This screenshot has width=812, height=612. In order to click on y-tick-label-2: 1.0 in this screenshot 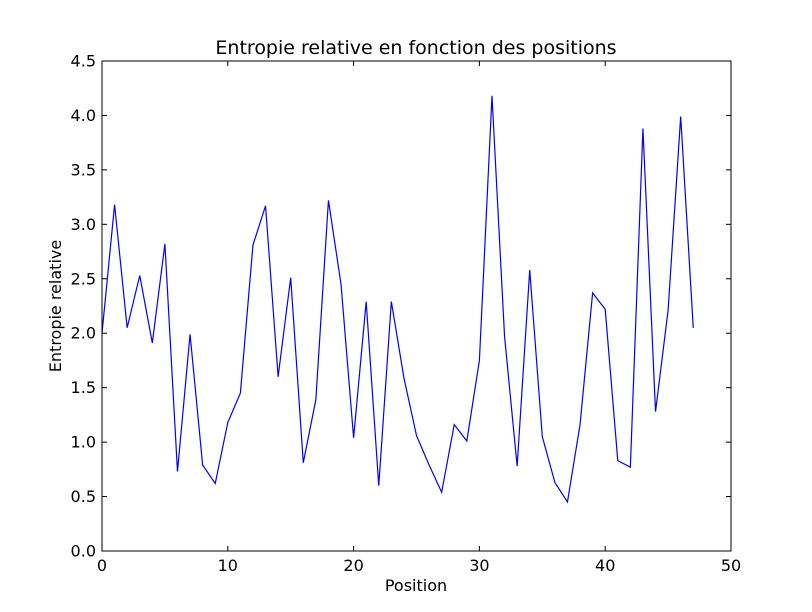, I will do `click(83, 442)`.